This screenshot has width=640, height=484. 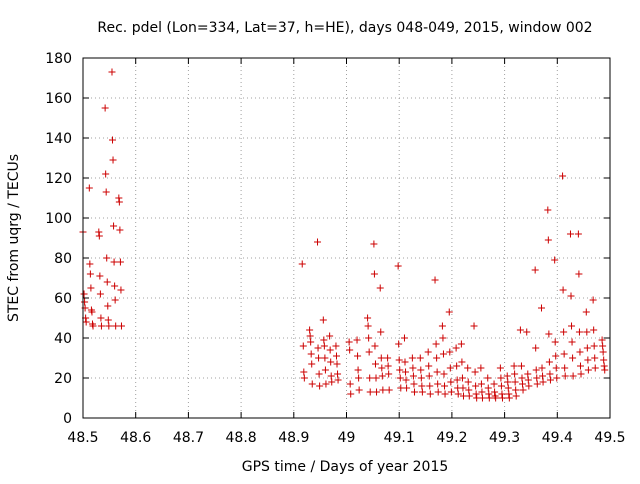 I want to click on x-tick-label: 49.4, so click(x=557, y=438).